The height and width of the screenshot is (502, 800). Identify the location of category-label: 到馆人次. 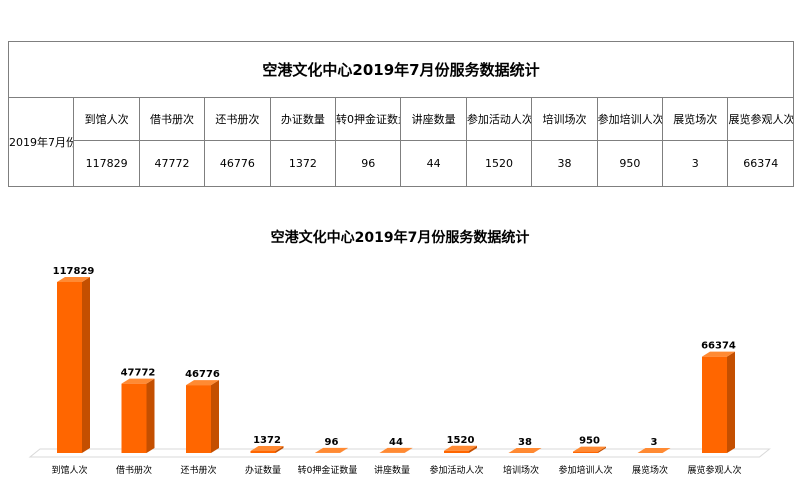
(69, 470).